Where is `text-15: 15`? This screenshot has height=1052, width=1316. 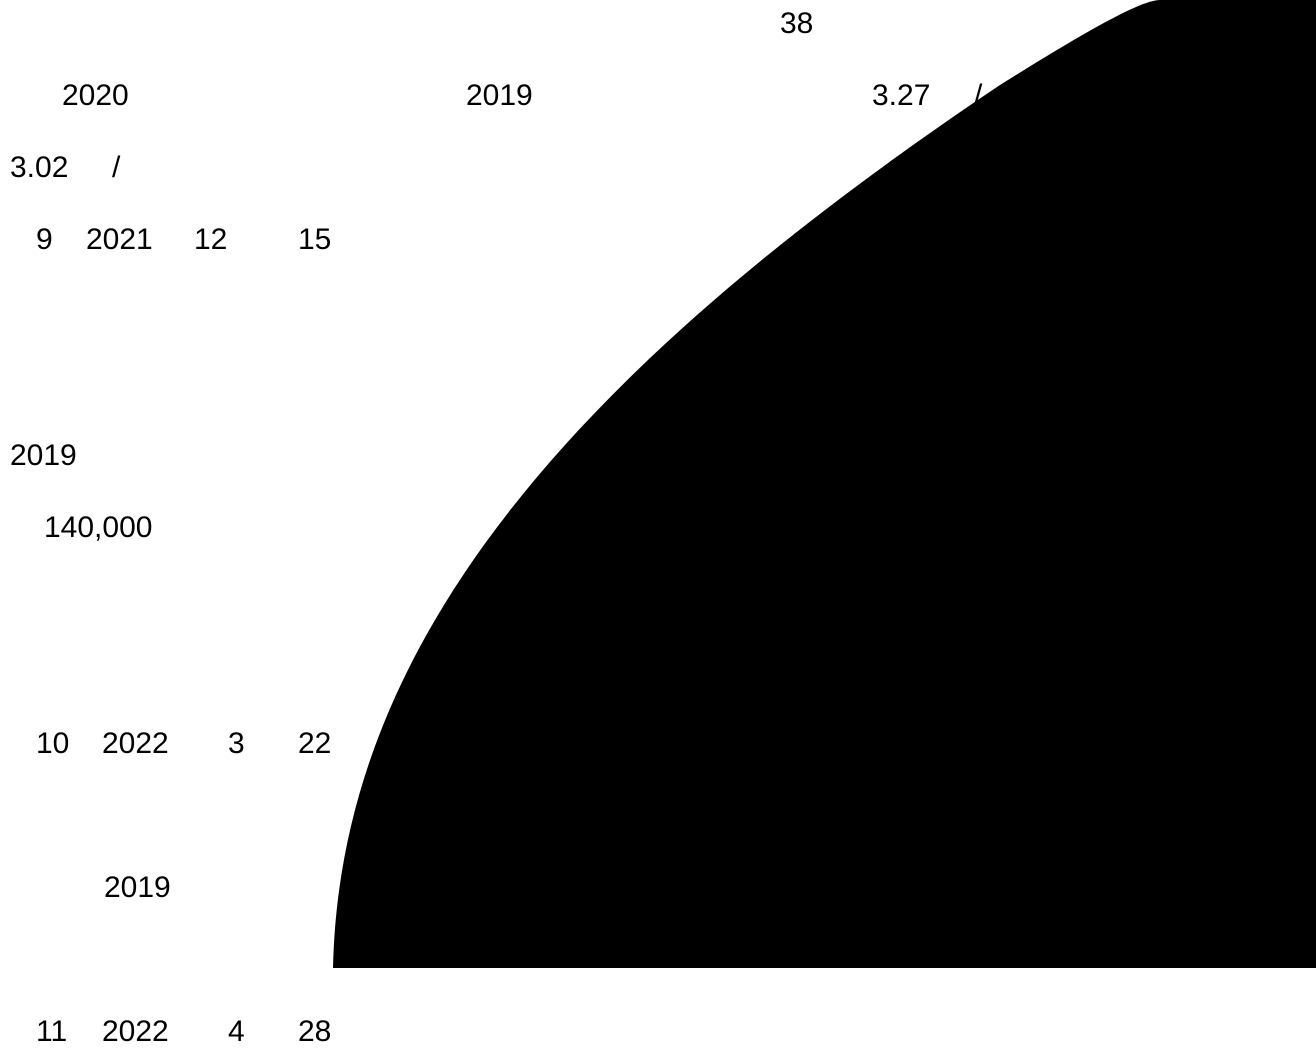
text-15: 15 is located at coordinates (315, 239).